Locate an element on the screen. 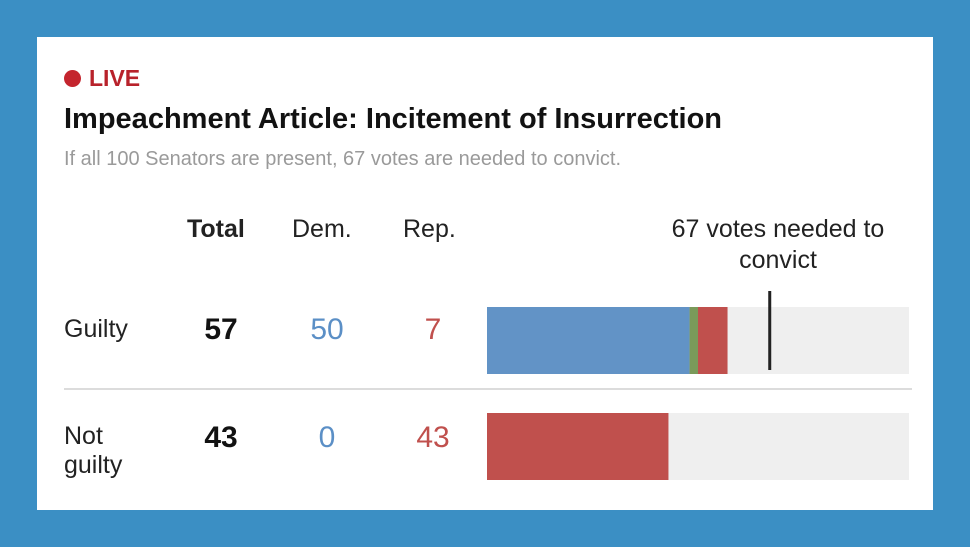  row-divider is located at coordinates (488, 389).